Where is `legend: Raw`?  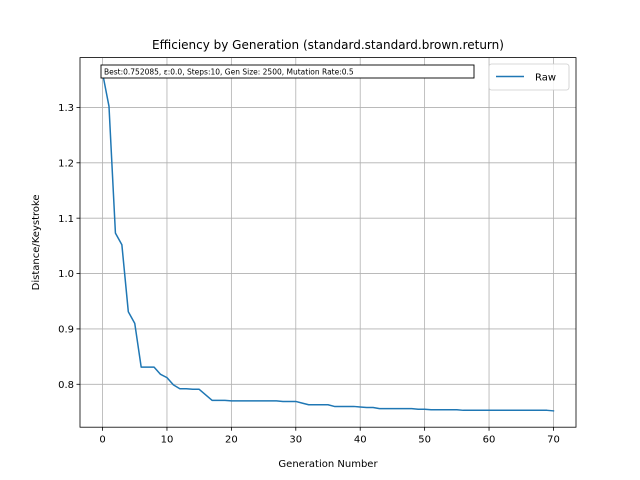 legend: Raw is located at coordinates (529, 77).